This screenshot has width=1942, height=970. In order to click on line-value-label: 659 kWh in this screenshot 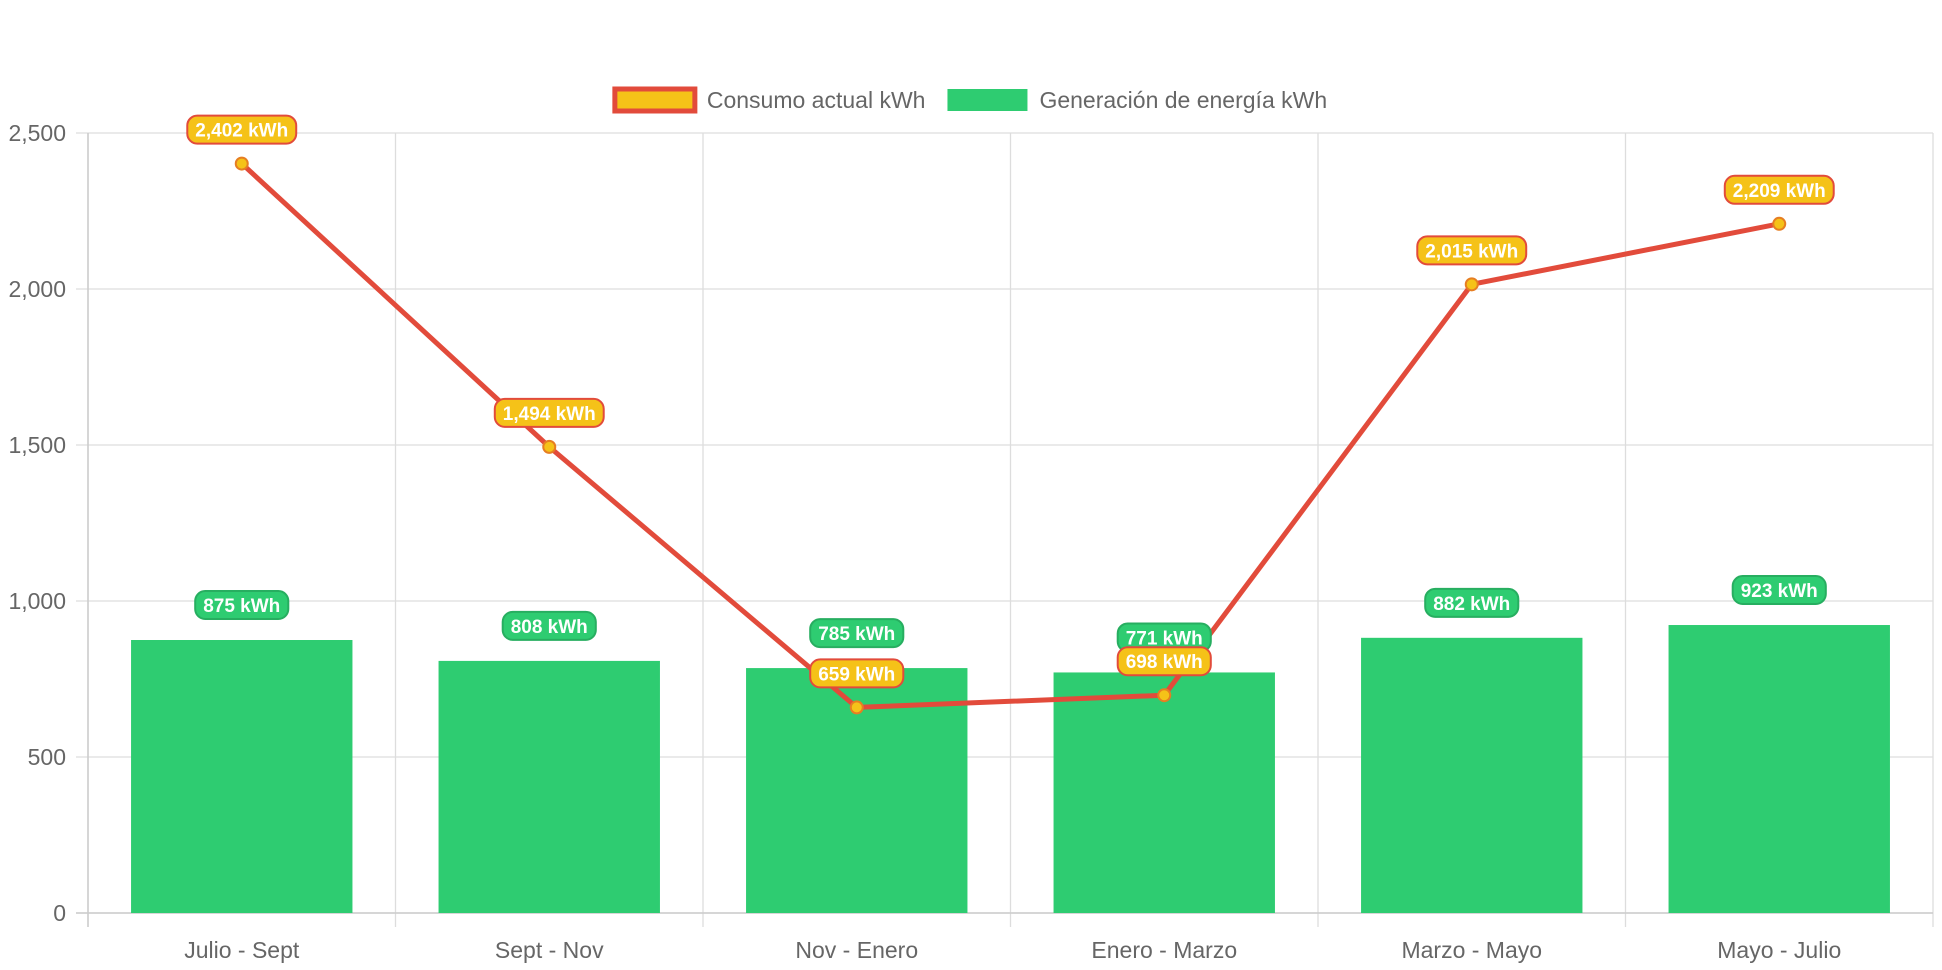, I will do `click(857, 673)`.